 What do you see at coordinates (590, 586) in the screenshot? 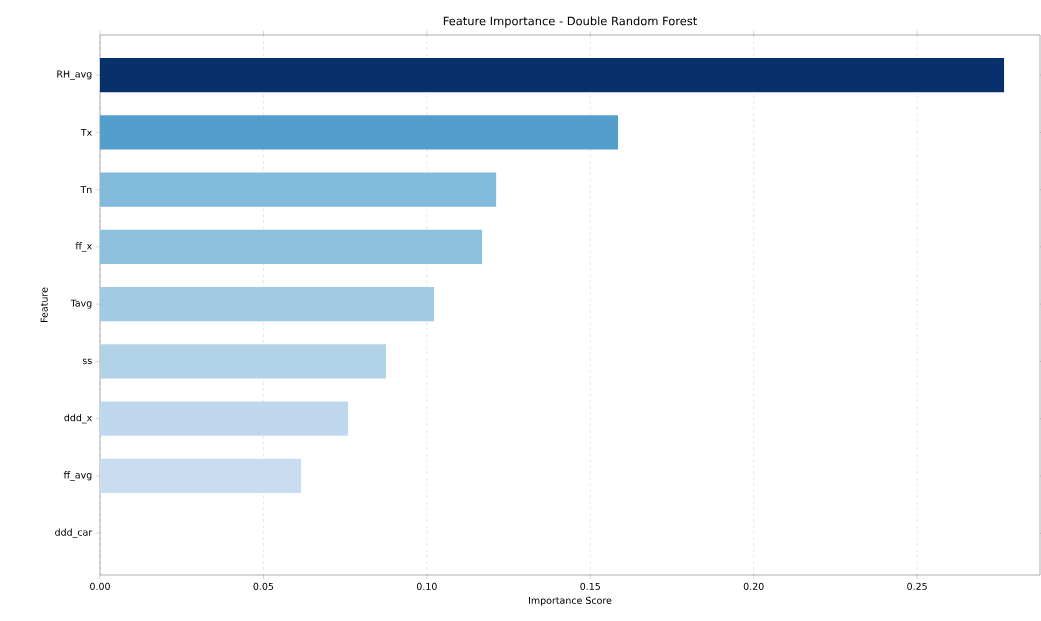
I see `x-tick-label: 0.15` at bounding box center [590, 586].